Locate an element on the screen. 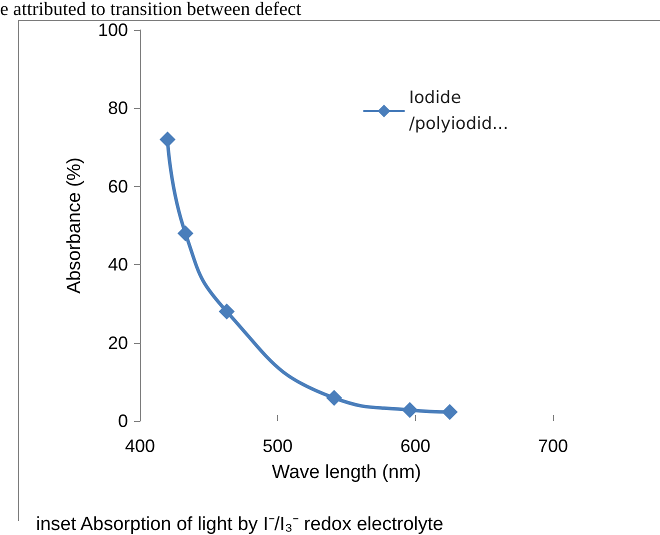 This screenshot has height=535, width=660. x-tick-label: 600 is located at coordinates (415, 446).